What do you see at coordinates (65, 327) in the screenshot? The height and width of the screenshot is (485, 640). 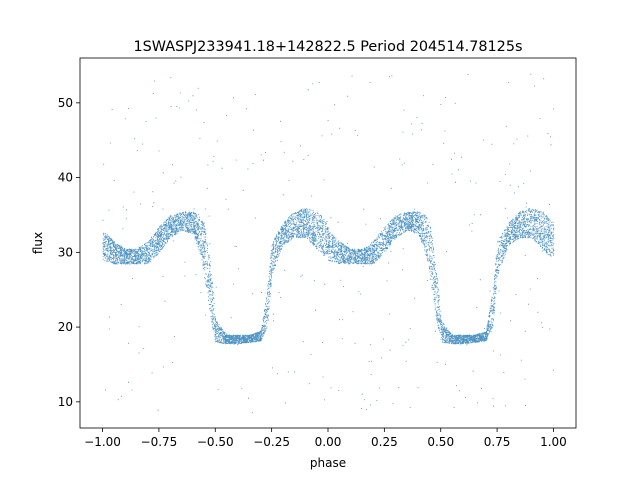 I see `y-tick-label: 20` at bounding box center [65, 327].